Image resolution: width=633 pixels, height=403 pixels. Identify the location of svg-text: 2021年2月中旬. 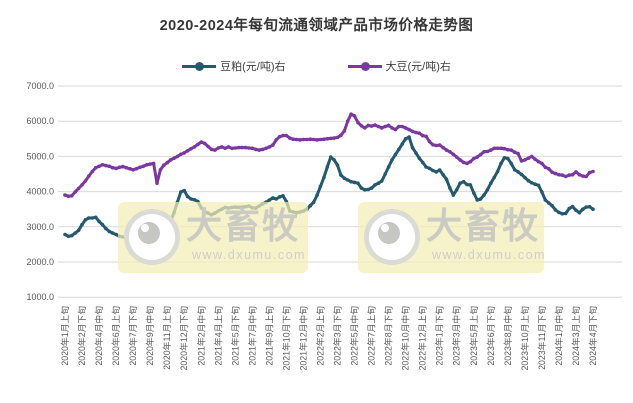
(200, 336).